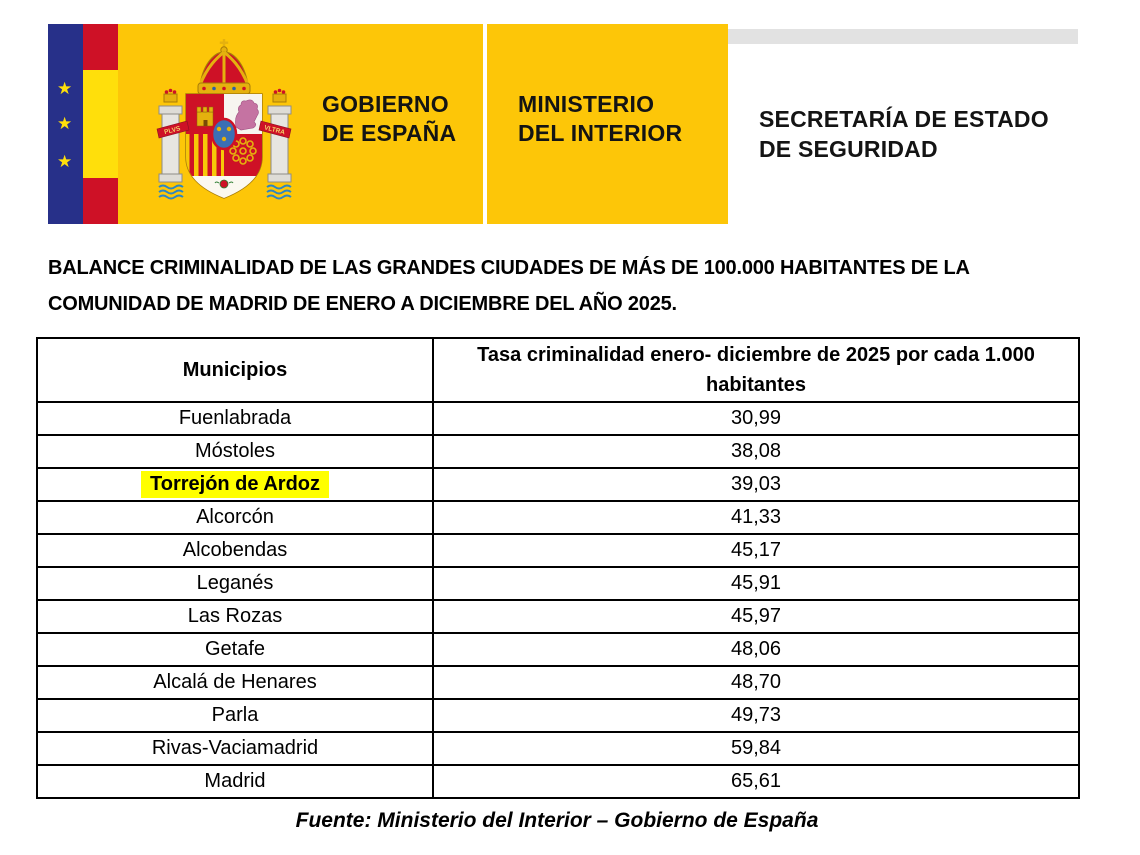 Image resolution: width=1140 pixels, height=855 pixels. I want to click on municipio-cell: Fuenlabrada, so click(235, 418).